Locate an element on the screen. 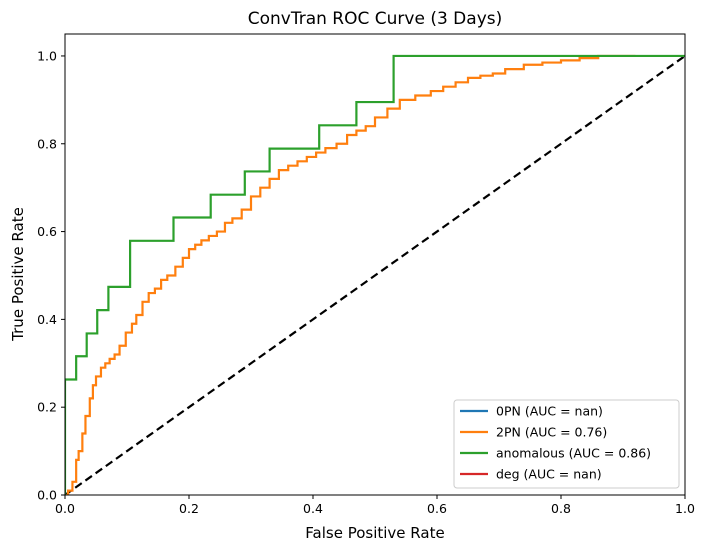 Image resolution: width=706 pixels, height=552 pixels. y-tick-label: 0.2 is located at coordinates (47, 407).